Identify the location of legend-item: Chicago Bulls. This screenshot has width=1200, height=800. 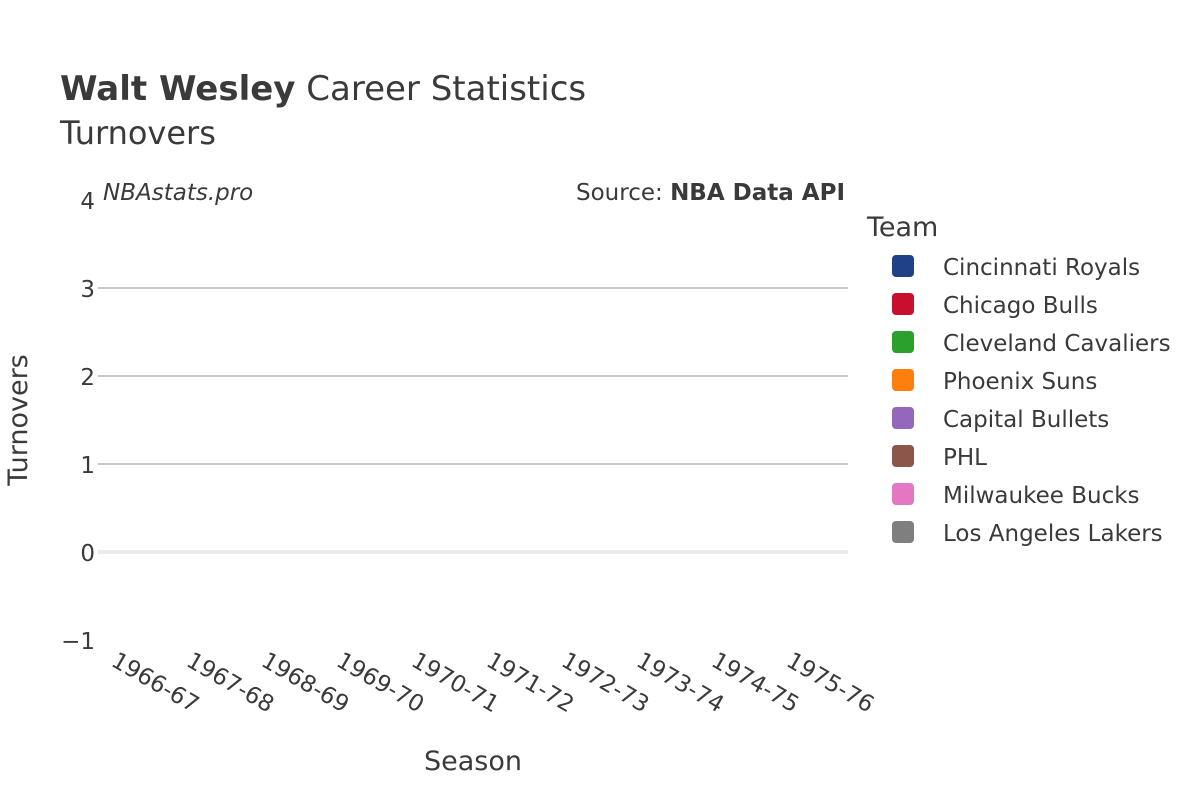
(995, 306).